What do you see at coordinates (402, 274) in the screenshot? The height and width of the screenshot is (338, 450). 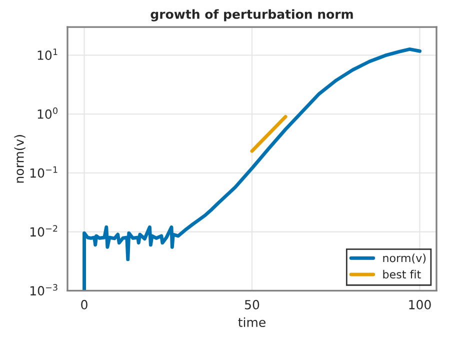 I see `legend-label: best fit` at bounding box center [402, 274].